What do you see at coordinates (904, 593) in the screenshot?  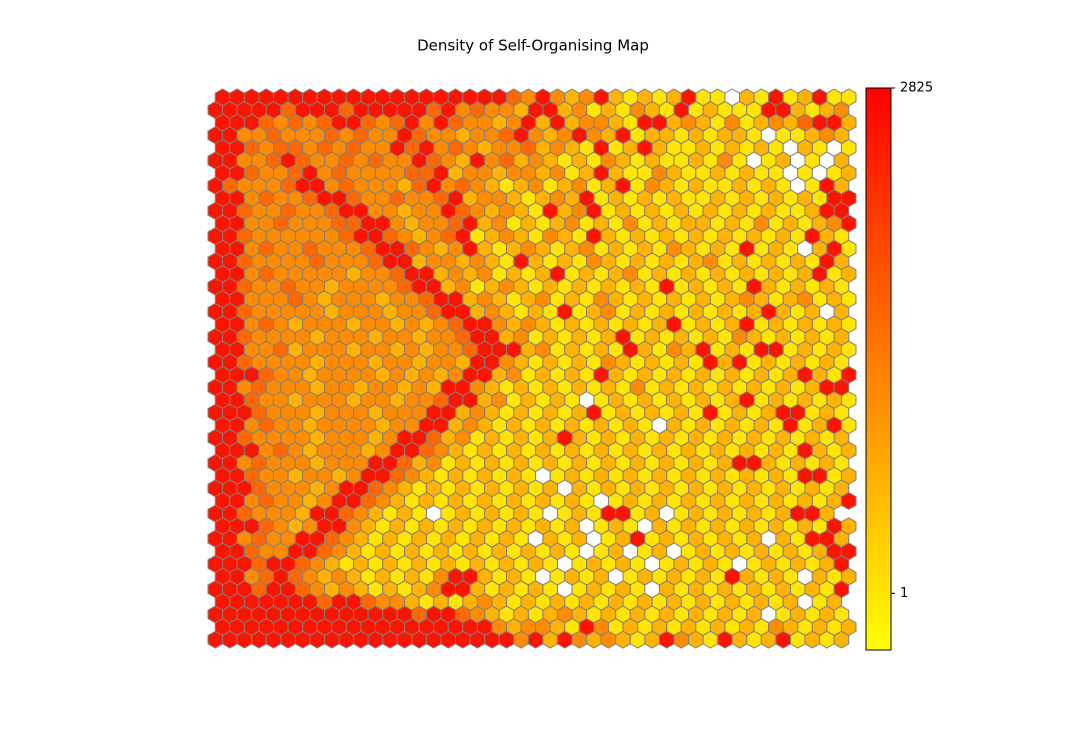 I see `colorbar-tick-label: 1` at bounding box center [904, 593].